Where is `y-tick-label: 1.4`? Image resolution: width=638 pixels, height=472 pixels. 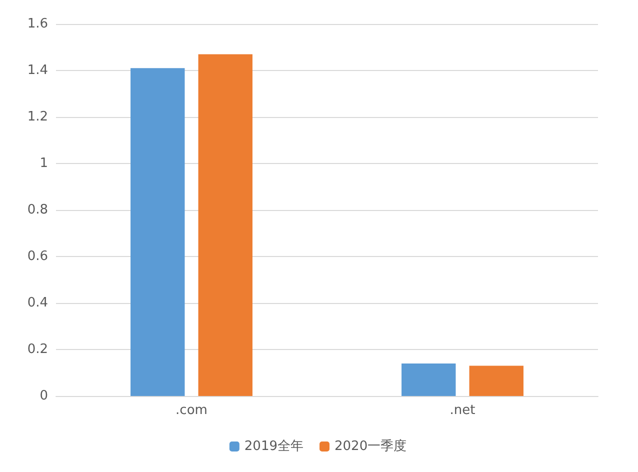 y-tick-label: 1.4 is located at coordinates (37, 70).